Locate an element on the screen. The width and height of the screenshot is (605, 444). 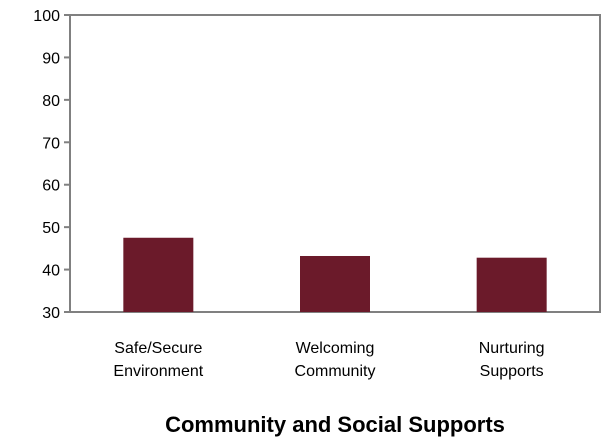
y-tick-label: 100 is located at coordinates (46, 16).